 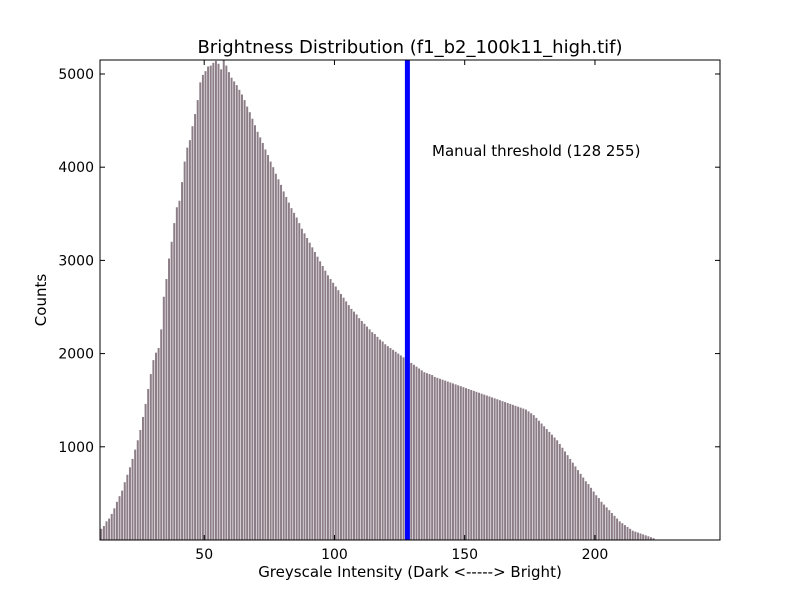 What do you see at coordinates (536, 151) in the screenshot?
I see `threshold-annotation: Manual threshold (128 255)` at bounding box center [536, 151].